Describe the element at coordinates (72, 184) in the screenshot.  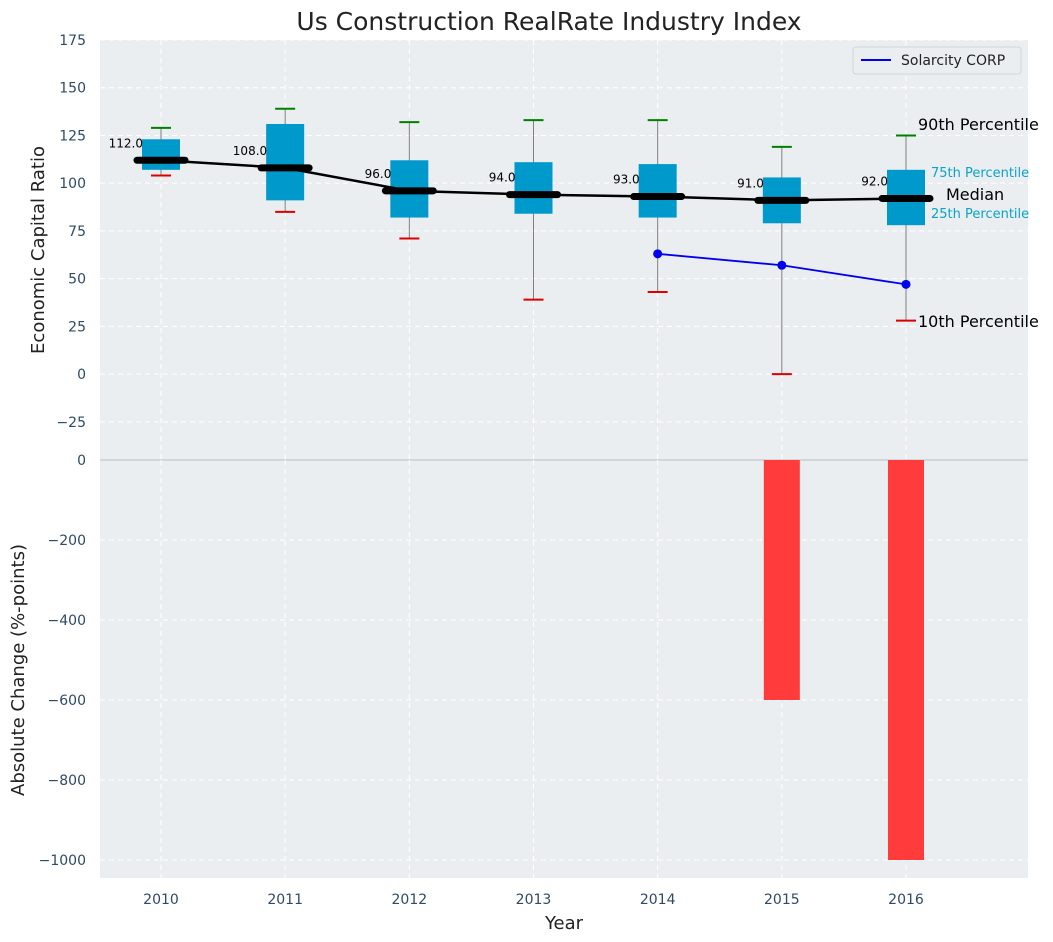
I see `top-y-tick: 100` at that location.